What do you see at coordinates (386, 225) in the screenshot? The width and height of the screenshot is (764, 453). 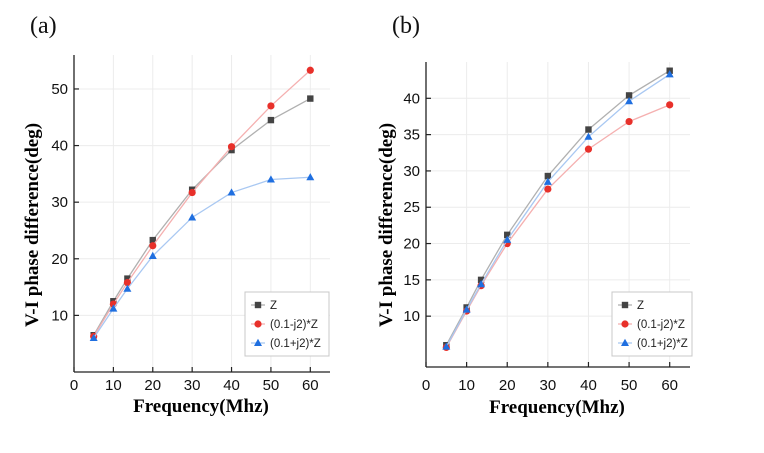 I see `y-axis-title-b: V-I phase difference(deg)` at bounding box center [386, 225].